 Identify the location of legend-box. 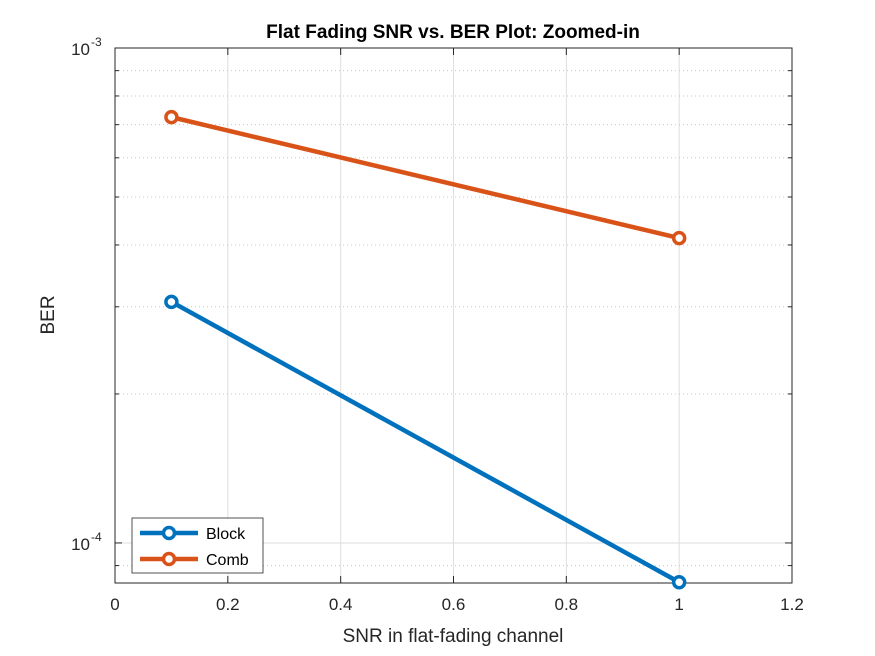
(197, 545).